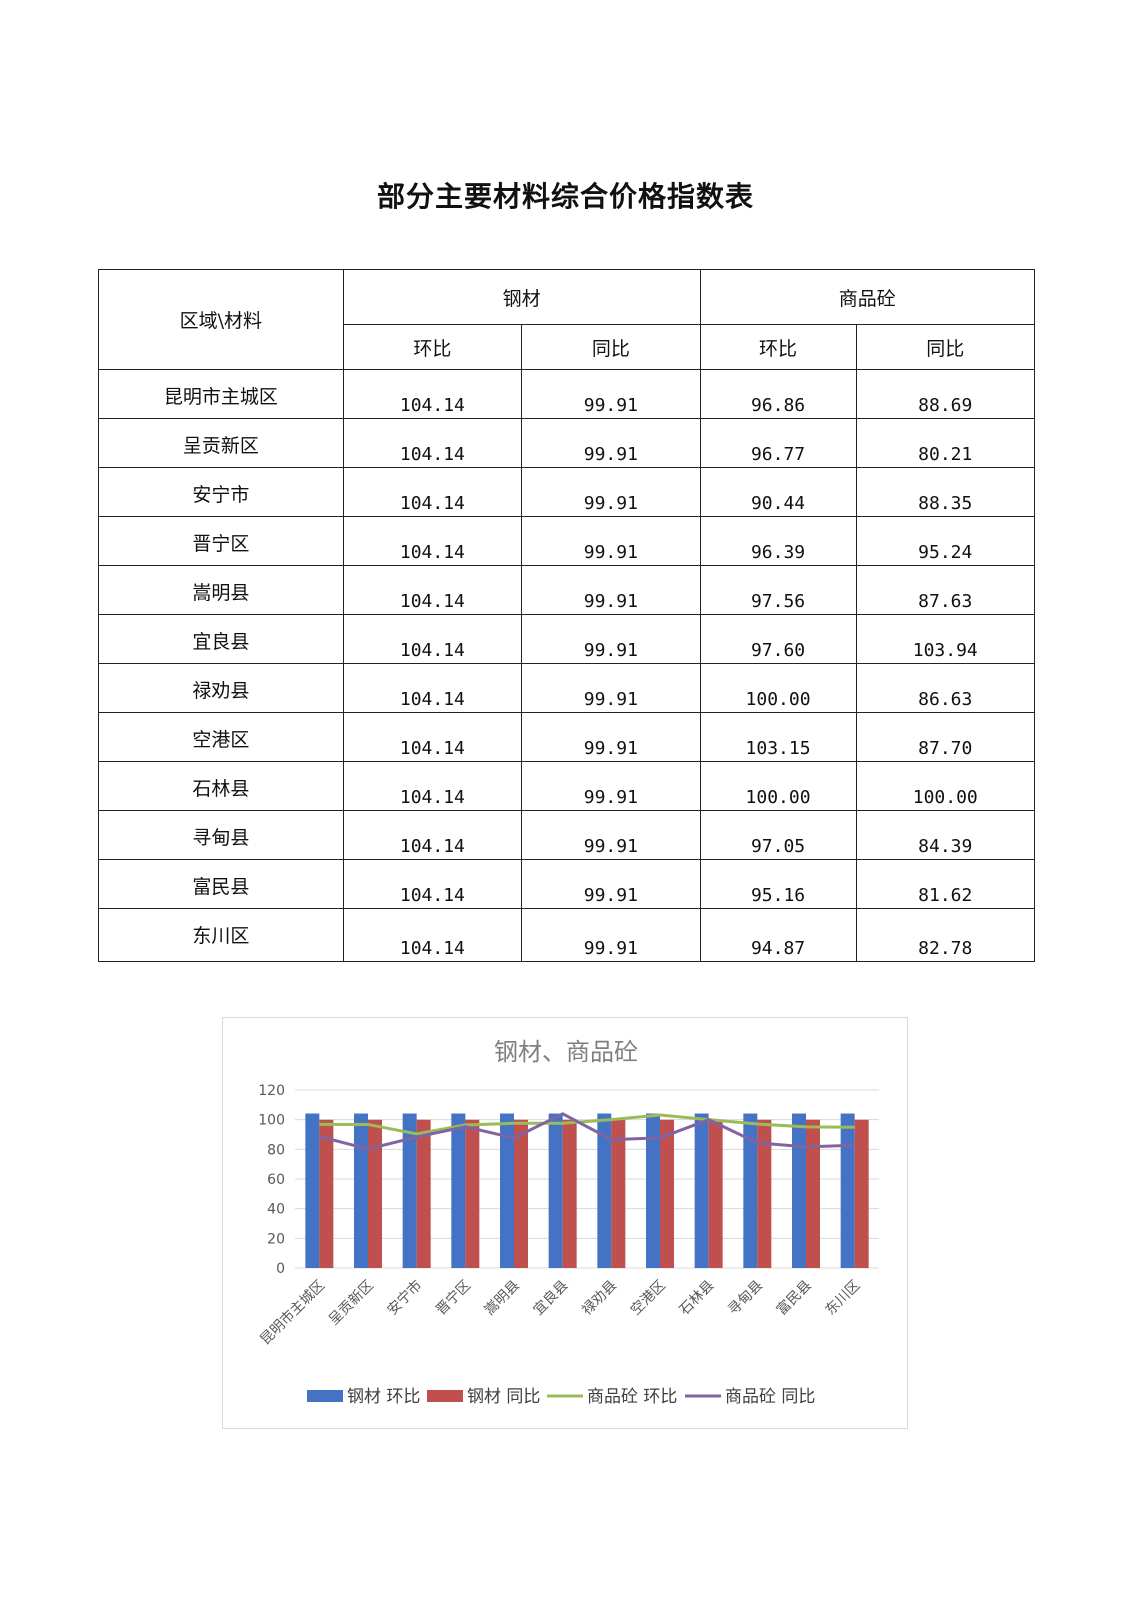 The image size is (1131, 1600). Describe the element at coordinates (453, 1298) in the screenshot. I see `x-tick-label: 晋宁区` at that location.